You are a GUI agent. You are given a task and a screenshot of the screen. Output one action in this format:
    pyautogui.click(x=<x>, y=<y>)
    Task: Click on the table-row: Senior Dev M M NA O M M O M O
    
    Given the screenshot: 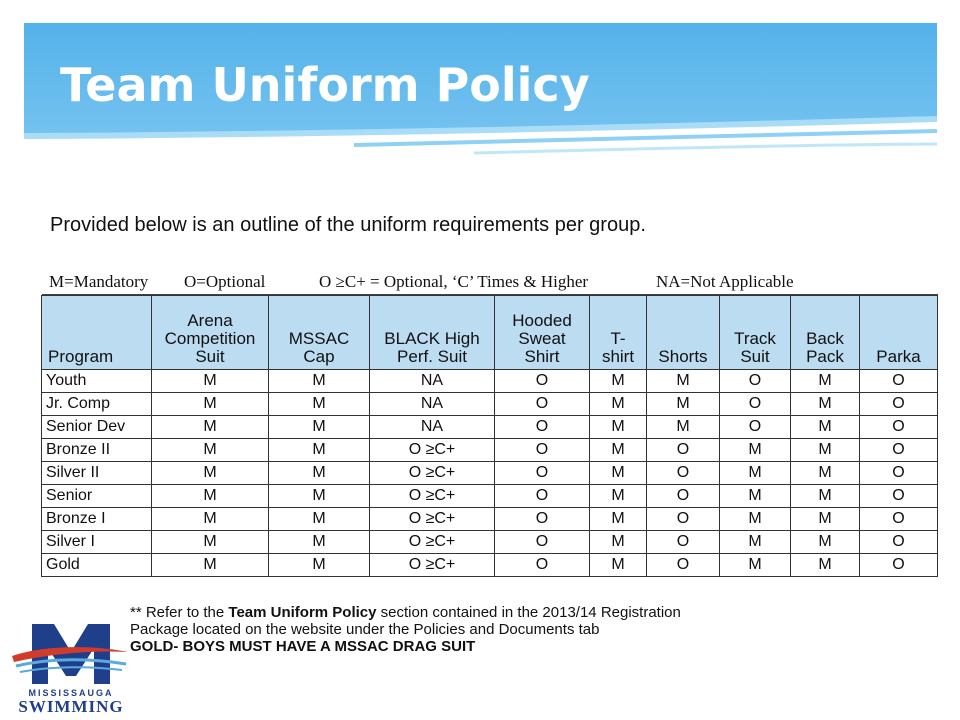 What is the action you would take?
    pyautogui.click(x=489, y=427)
    